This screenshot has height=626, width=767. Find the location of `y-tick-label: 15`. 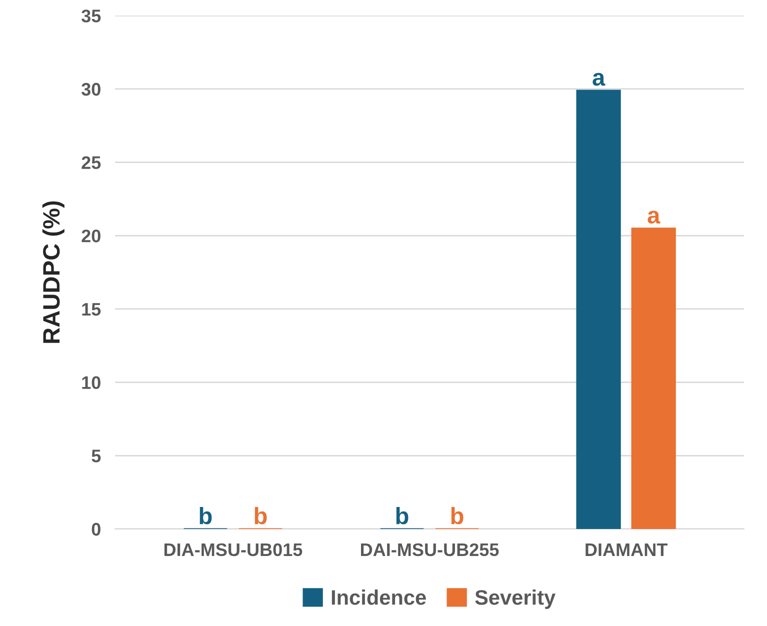

y-tick-label: 15 is located at coordinates (91, 309).